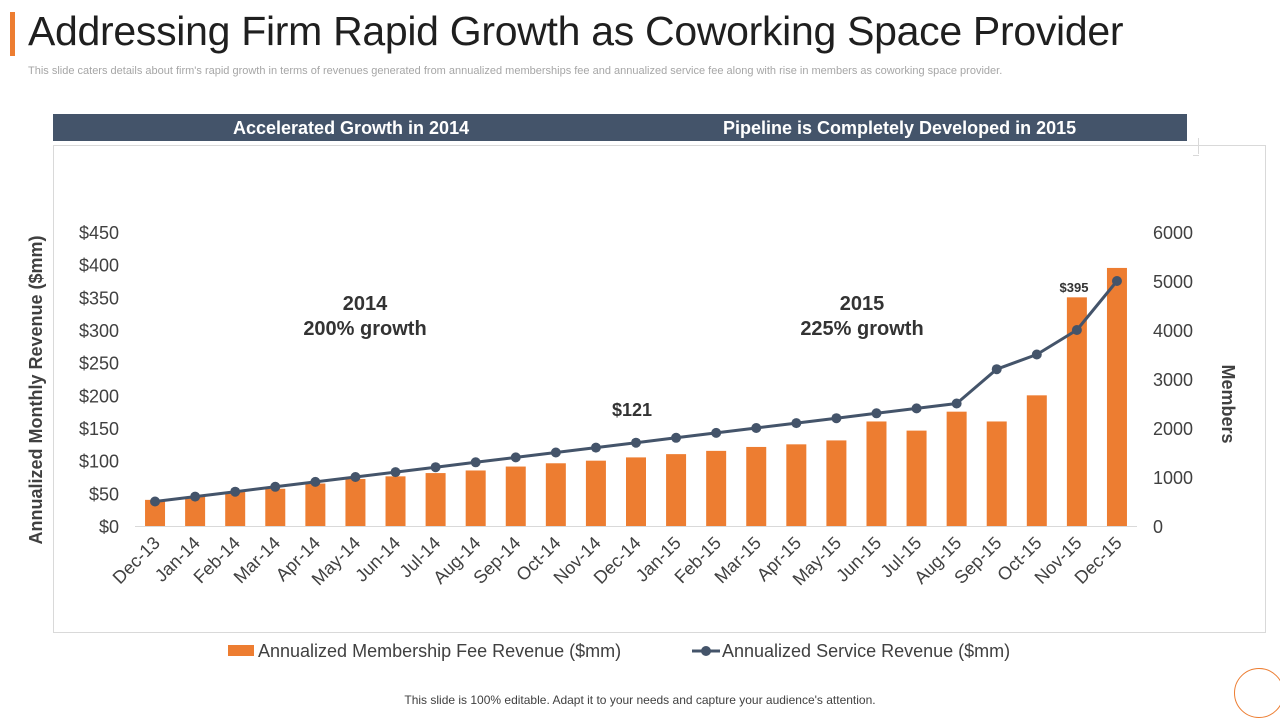 This screenshot has width=1280, height=720. What do you see at coordinates (1257, 693) in the screenshot?
I see `decorative-circle` at bounding box center [1257, 693].